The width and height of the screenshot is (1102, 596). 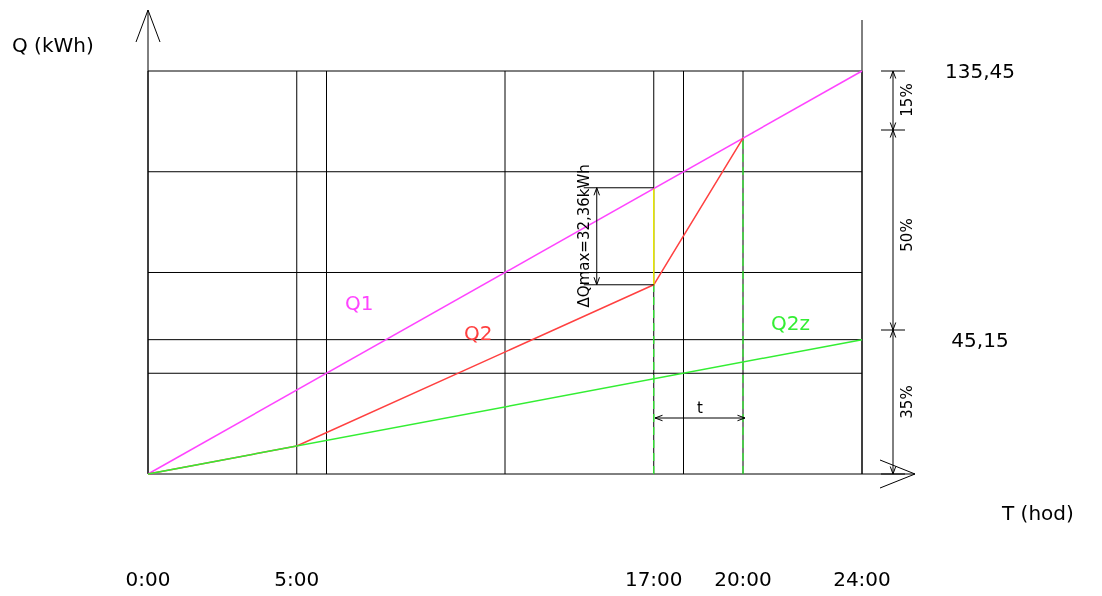 What do you see at coordinates (359, 303) in the screenshot?
I see `series-label: Q1` at bounding box center [359, 303].